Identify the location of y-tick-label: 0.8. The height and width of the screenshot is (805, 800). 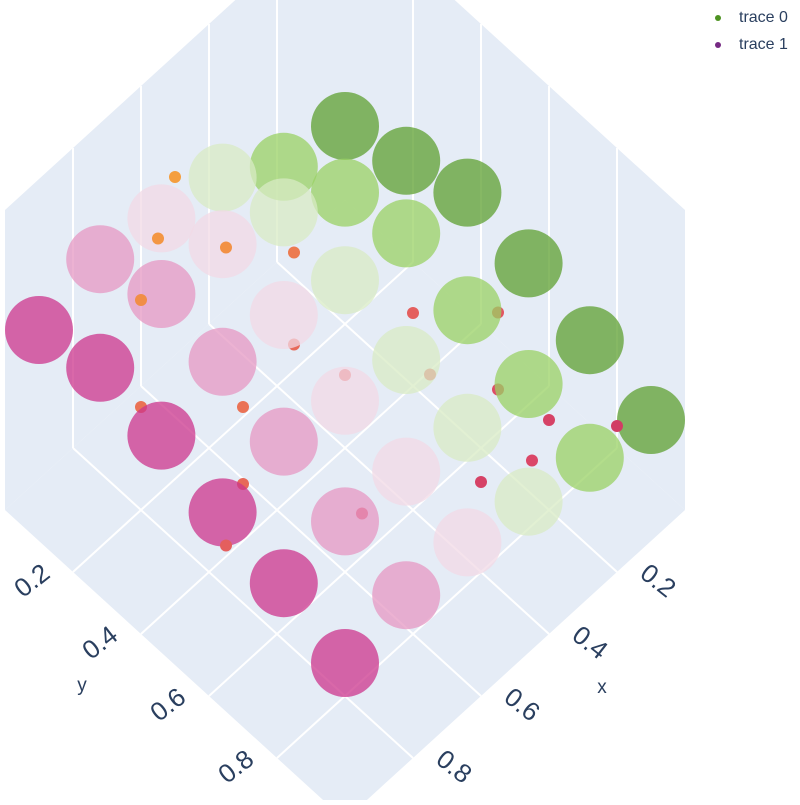
(235, 766).